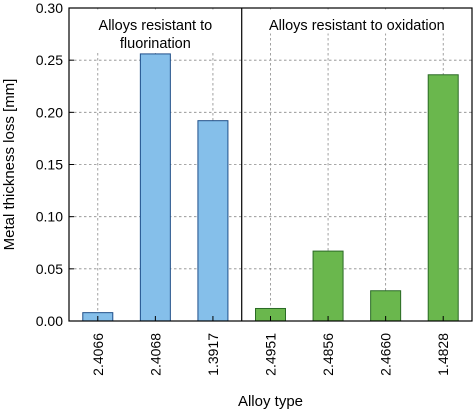 Image resolution: width=474 pixels, height=413 pixels. I want to click on x-tick-label: 2.4951, so click(271, 354).